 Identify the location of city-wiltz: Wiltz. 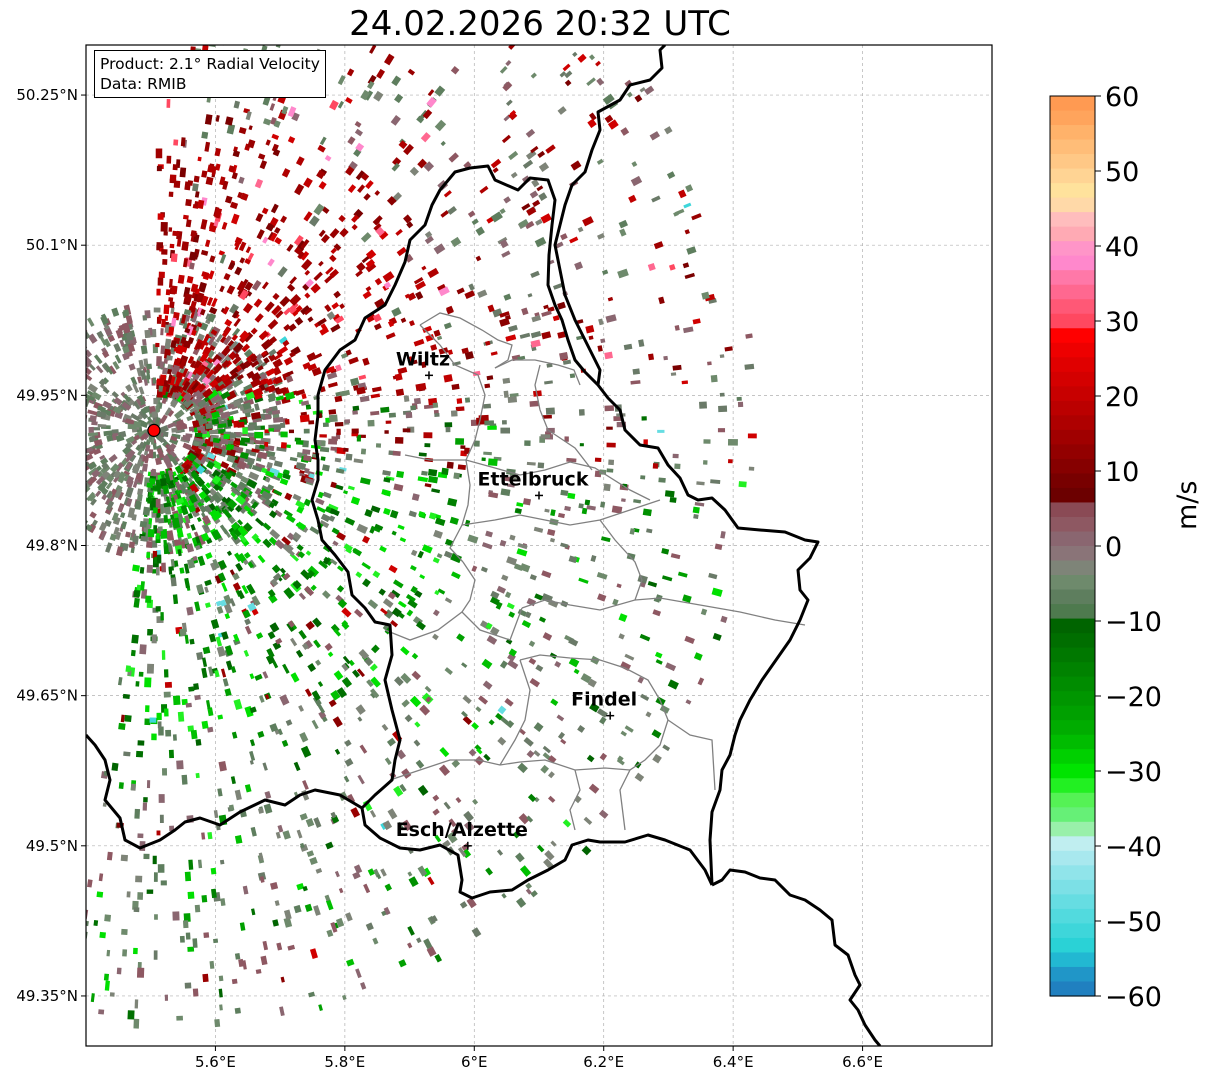
(423, 364).